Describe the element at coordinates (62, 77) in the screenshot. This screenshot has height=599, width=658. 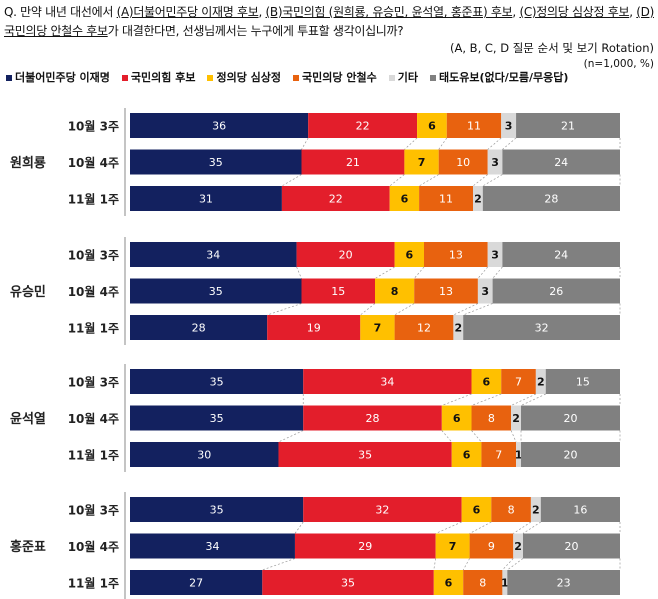
I see `legend-label: 더불어민주당 이재명` at that location.